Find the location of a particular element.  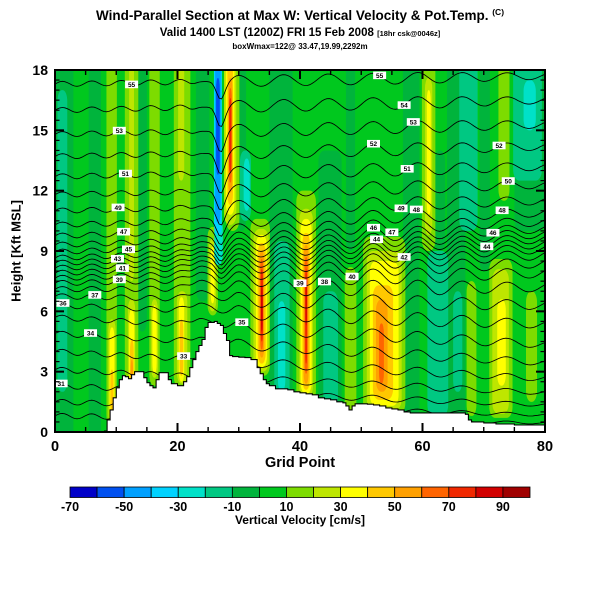

colorbar: -70 -50 -30 -10 10 30 50 70 90 is located at coordinates (296, 500).